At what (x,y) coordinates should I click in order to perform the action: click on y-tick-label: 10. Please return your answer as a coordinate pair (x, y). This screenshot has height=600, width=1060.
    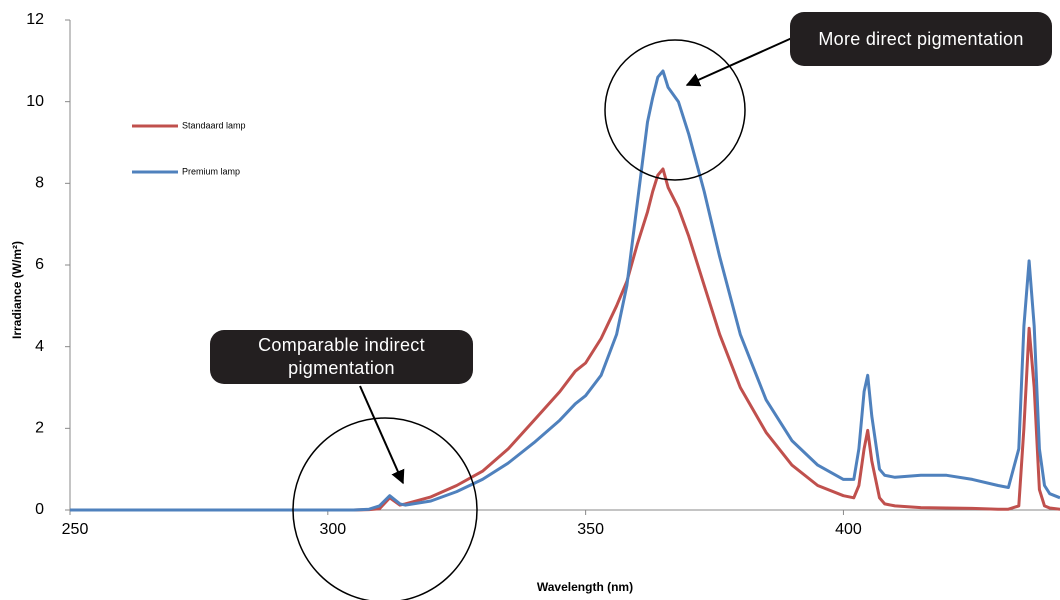
    Looking at the image, I should click on (35, 101).